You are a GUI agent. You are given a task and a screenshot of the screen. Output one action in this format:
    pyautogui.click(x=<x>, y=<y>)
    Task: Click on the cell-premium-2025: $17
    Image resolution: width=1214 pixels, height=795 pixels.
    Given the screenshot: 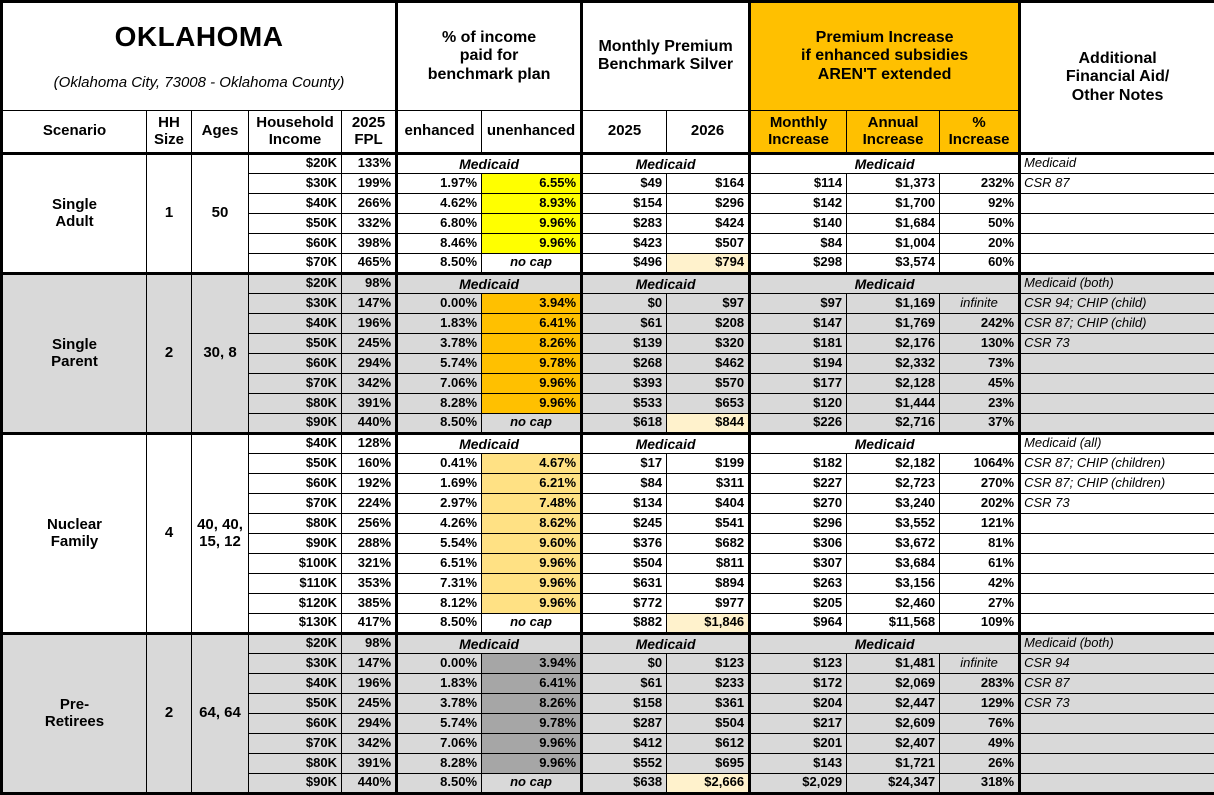 What is the action you would take?
    pyautogui.click(x=624, y=463)
    